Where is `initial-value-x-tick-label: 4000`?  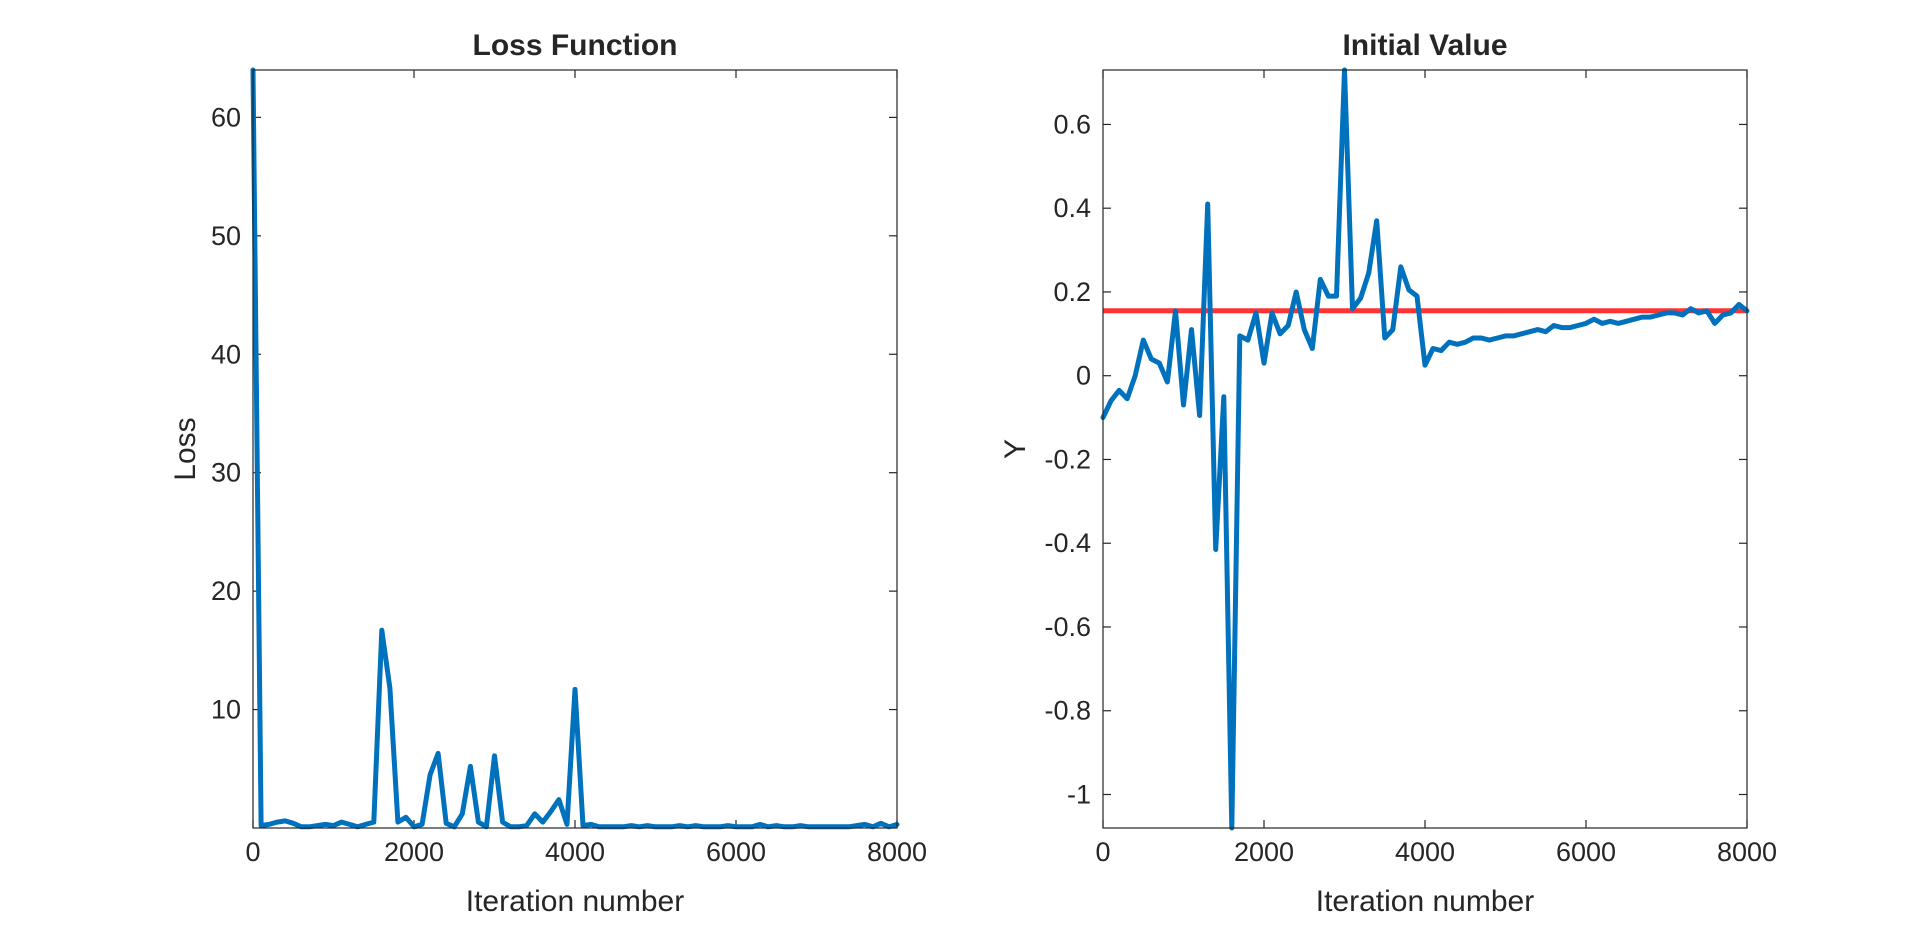
initial-value-x-tick-label: 4000 is located at coordinates (1425, 852).